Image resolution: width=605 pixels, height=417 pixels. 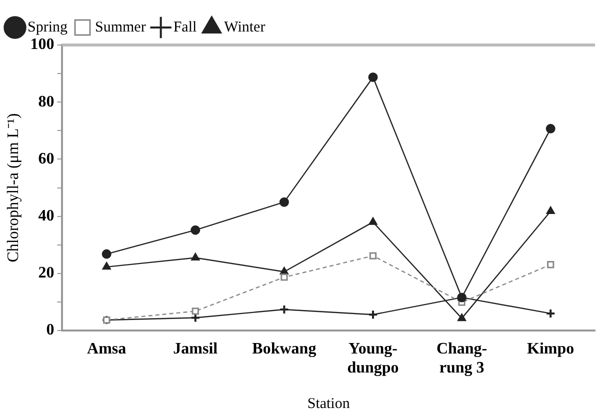 What do you see at coordinates (42, 45) in the screenshot?
I see `y-tick-label: 100` at bounding box center [42, 45].